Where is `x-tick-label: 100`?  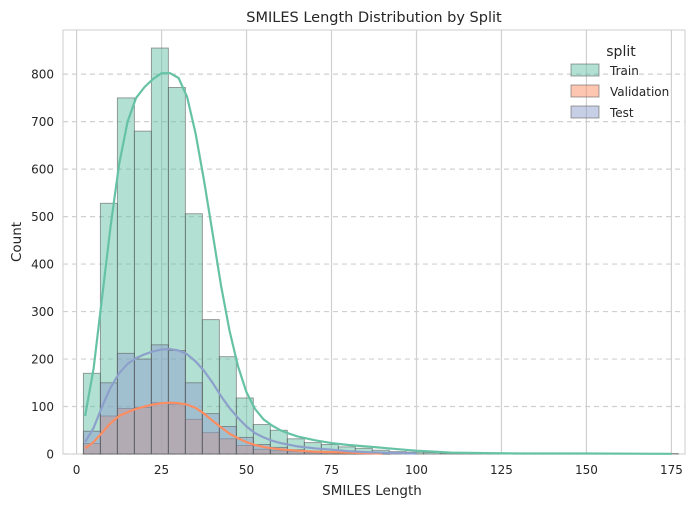 x-tick-label: 100 is located at coordinates (416, 470).